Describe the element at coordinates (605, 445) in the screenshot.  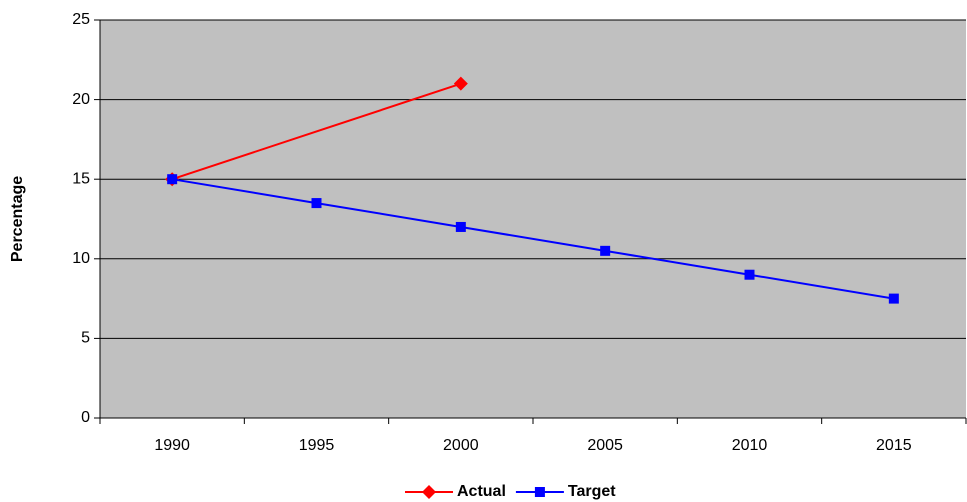
I see `x-tick-label: 2005` at that location.